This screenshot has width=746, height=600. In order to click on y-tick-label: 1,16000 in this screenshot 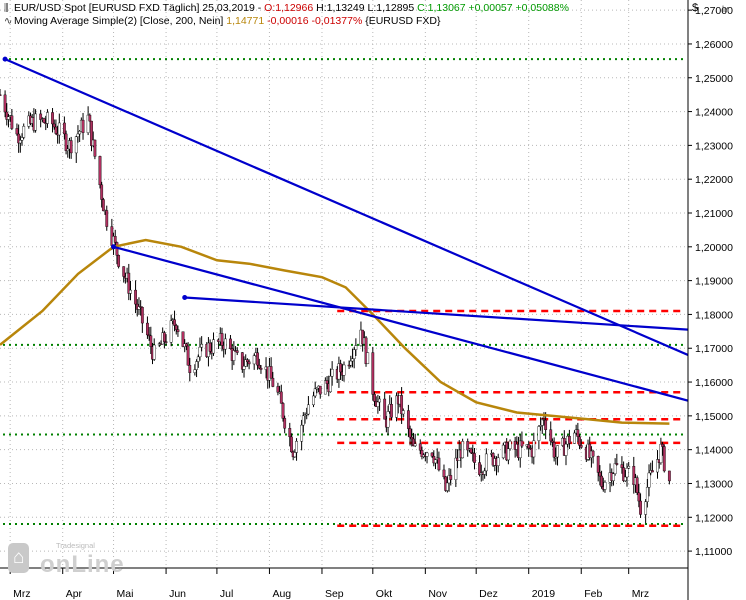, I will do `click(714, 383)`.